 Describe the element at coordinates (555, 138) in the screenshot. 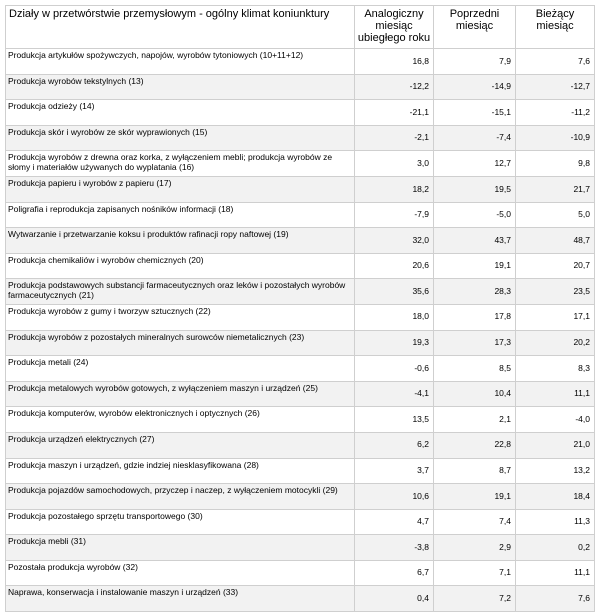

I see `row-current-value: -10,9` at that location.